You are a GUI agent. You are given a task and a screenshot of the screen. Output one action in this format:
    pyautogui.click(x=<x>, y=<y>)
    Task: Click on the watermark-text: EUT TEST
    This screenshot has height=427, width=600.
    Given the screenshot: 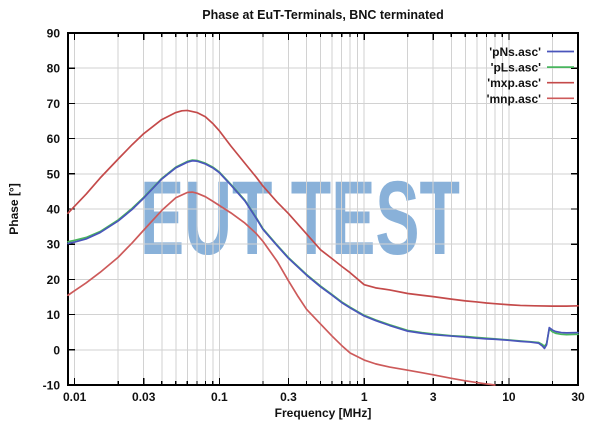 What is the action you would take?
    pyautogui.click(x=300, y=218)
    